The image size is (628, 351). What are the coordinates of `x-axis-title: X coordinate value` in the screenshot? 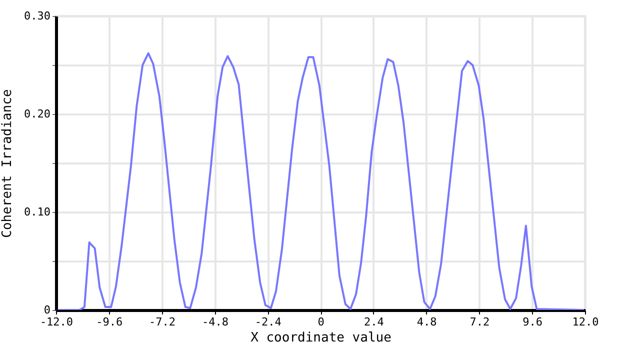 It's located at (321, 338).